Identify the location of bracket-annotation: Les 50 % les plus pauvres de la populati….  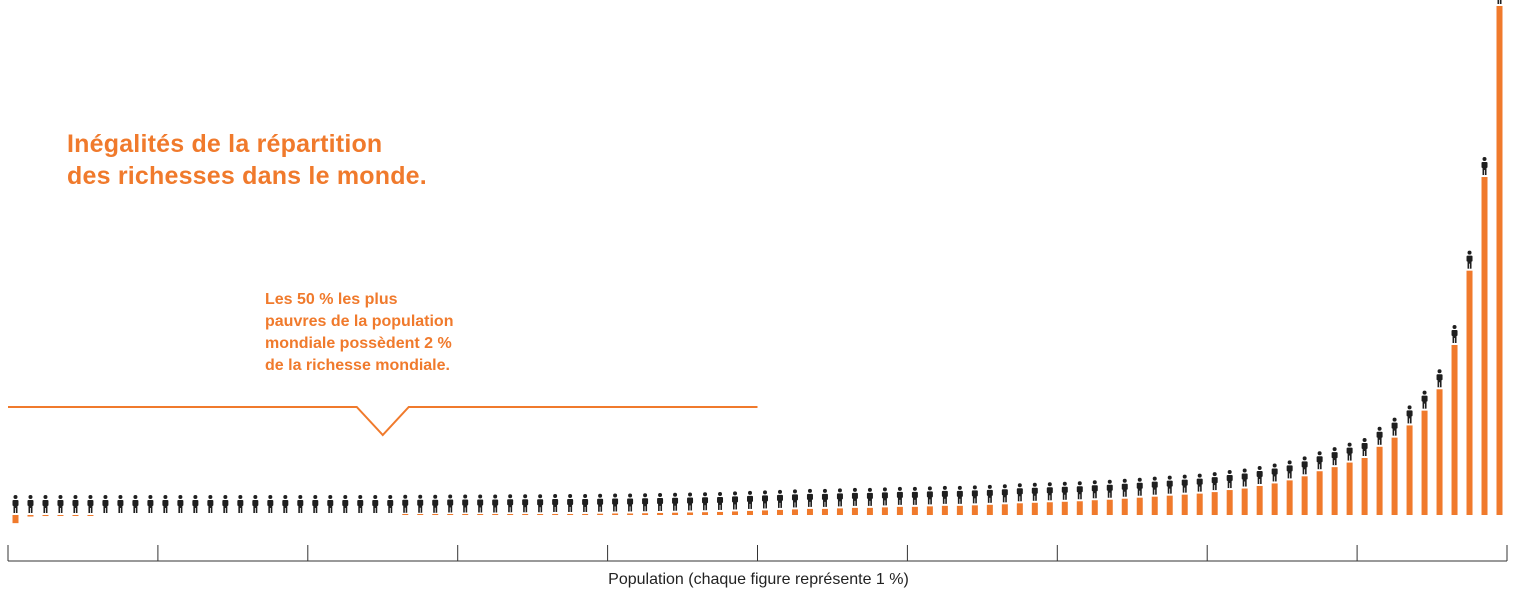
(359, 333).